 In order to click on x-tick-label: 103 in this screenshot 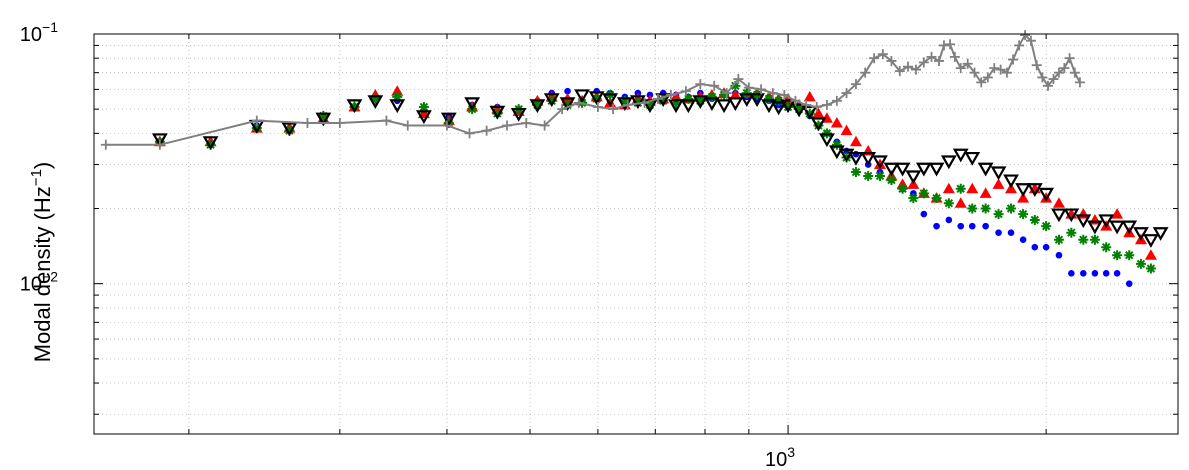, I will do `click(780, 457)`.